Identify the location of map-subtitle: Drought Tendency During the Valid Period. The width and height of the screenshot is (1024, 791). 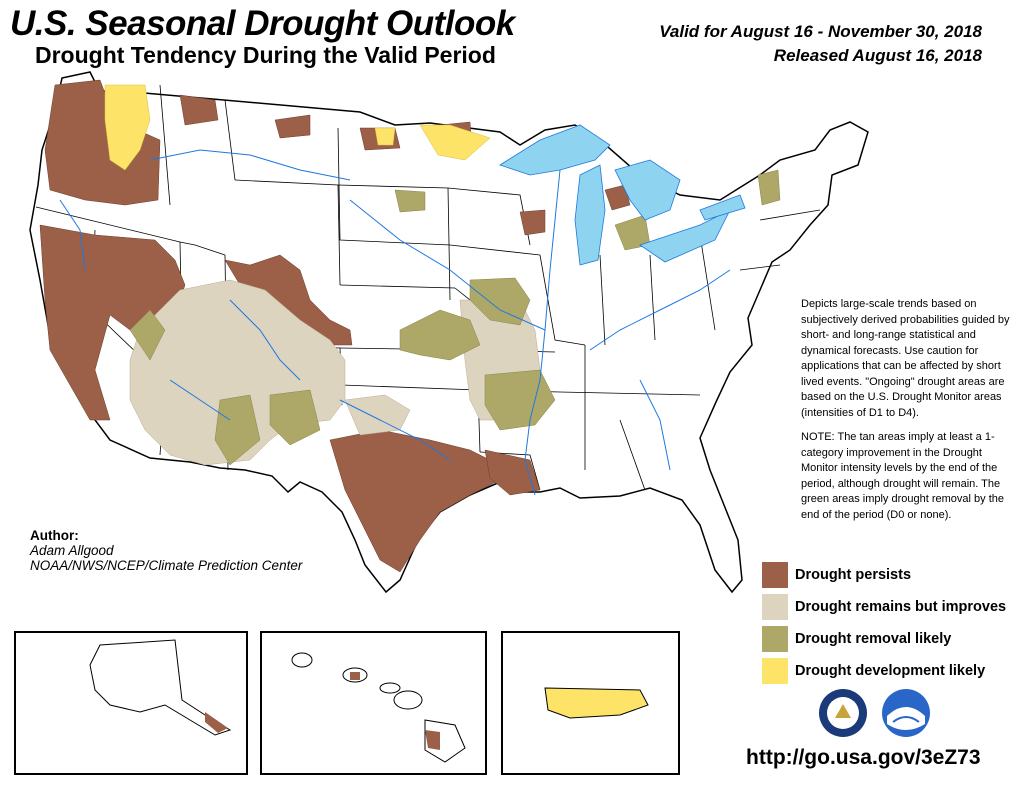
(265, 55).